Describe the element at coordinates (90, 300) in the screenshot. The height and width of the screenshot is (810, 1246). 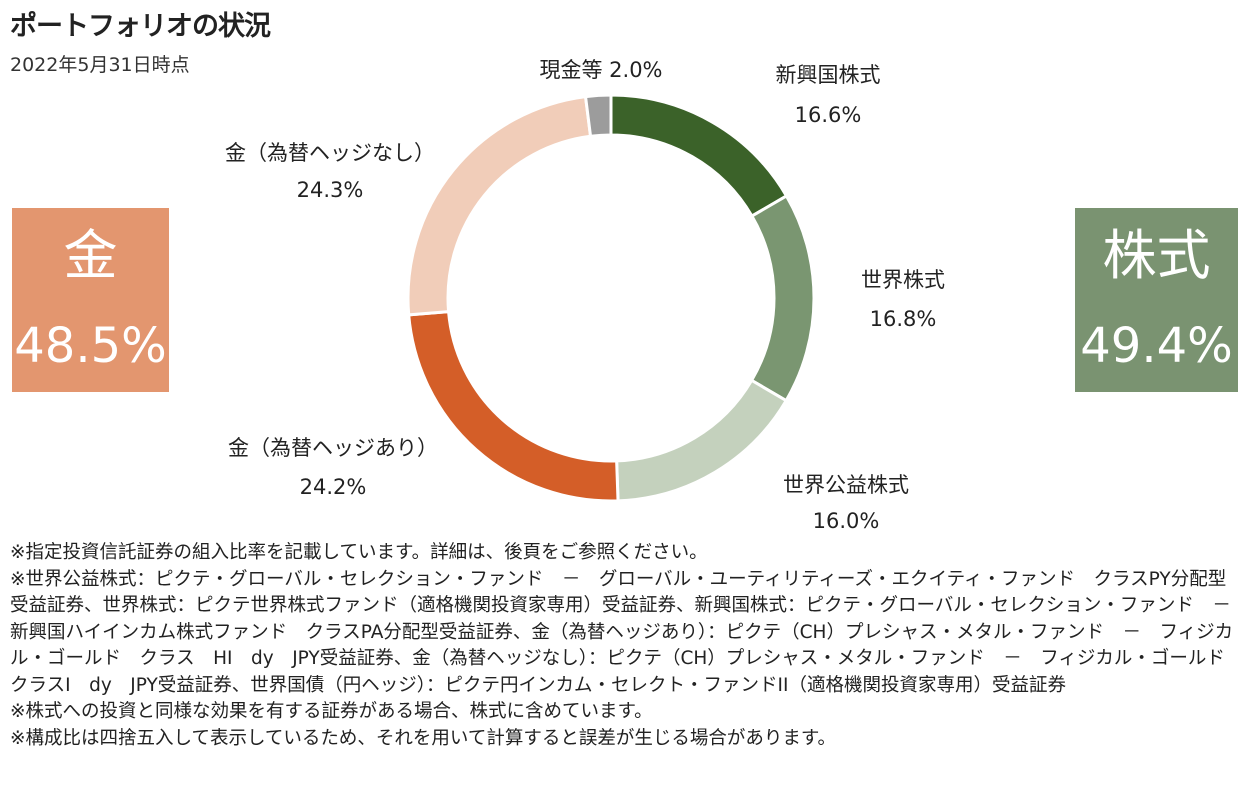
I see `gold-summary-box: 金 48.5%` at that location.